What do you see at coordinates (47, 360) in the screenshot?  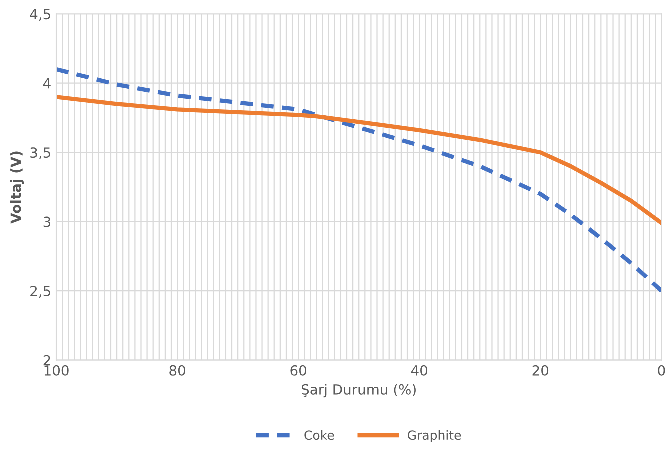 I see `y-tick-label: 2` at bounding box center [47, 360].